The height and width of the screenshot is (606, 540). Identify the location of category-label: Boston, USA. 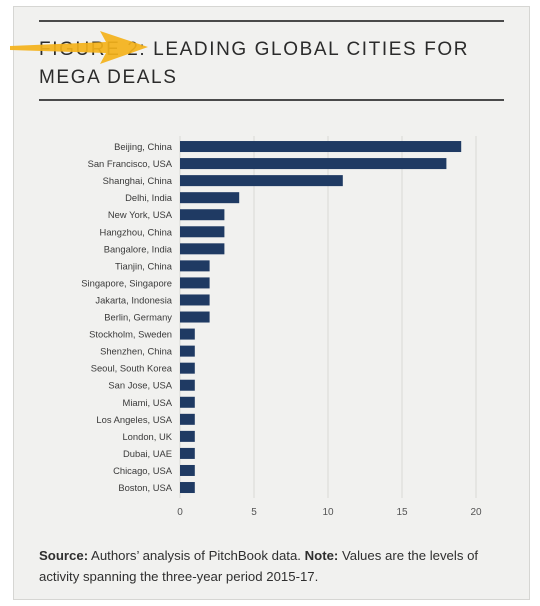
(145, 487).